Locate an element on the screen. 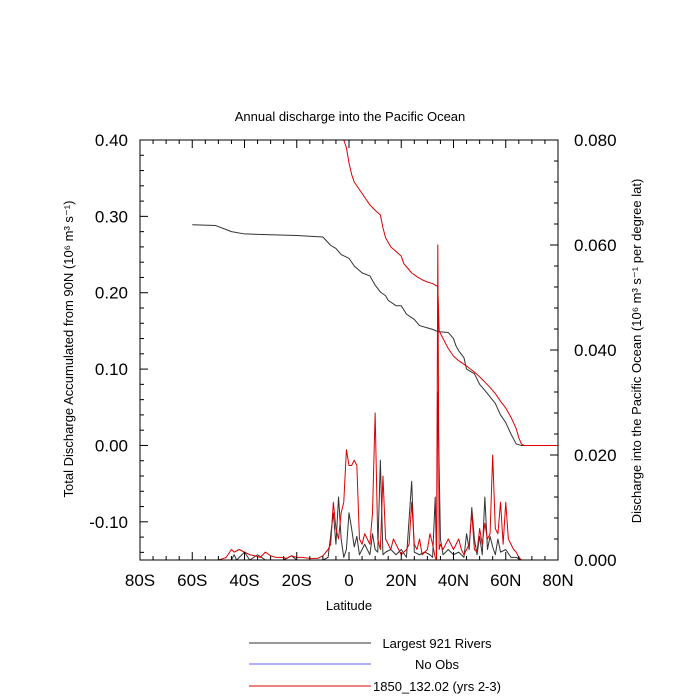 The image size is (700, 700). x-tick-label: 0 is located at coordinates (348, 580).